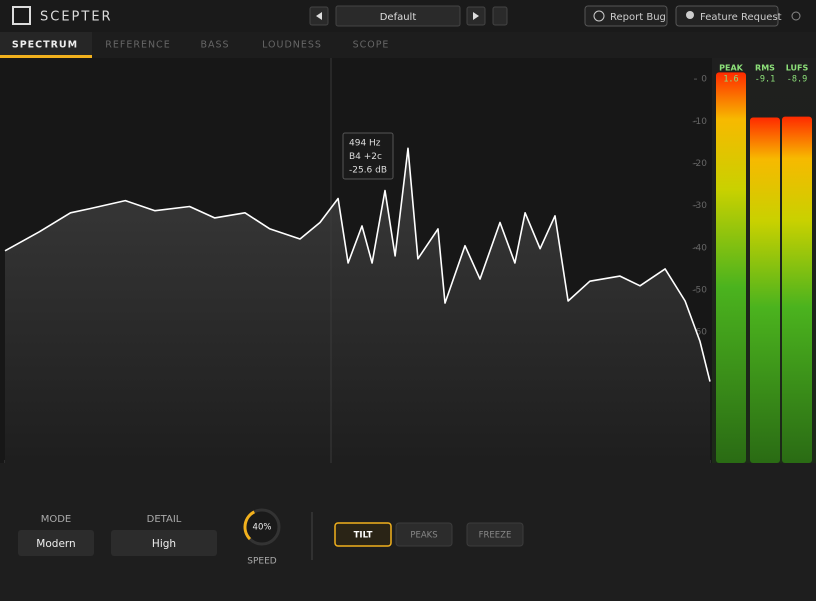 The width and height of the screenshot is (816, 601). I want to click on tab-label: BASS, so click(214, 45).